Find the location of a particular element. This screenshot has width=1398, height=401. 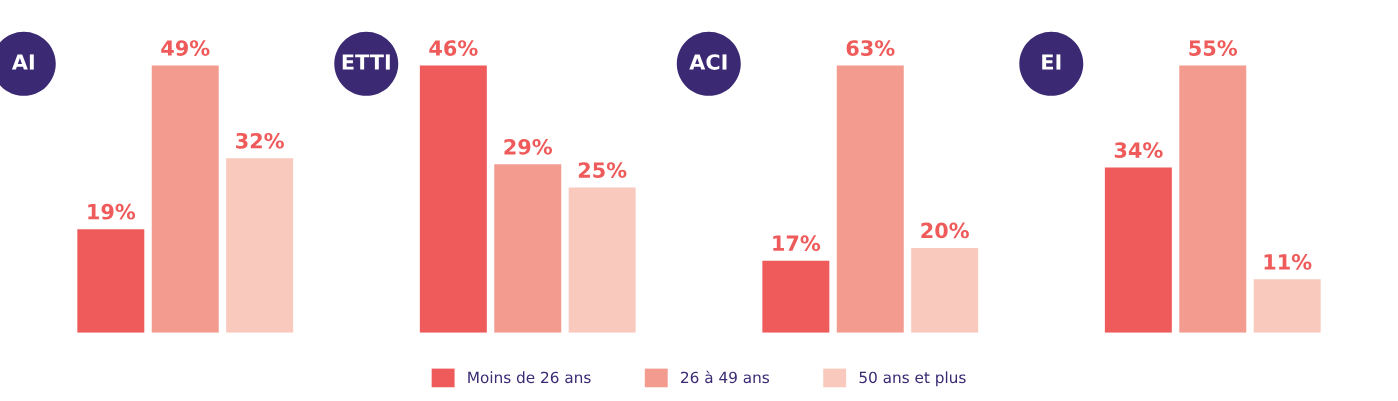

chart-title: EI is located at coordinates (1051, 62).